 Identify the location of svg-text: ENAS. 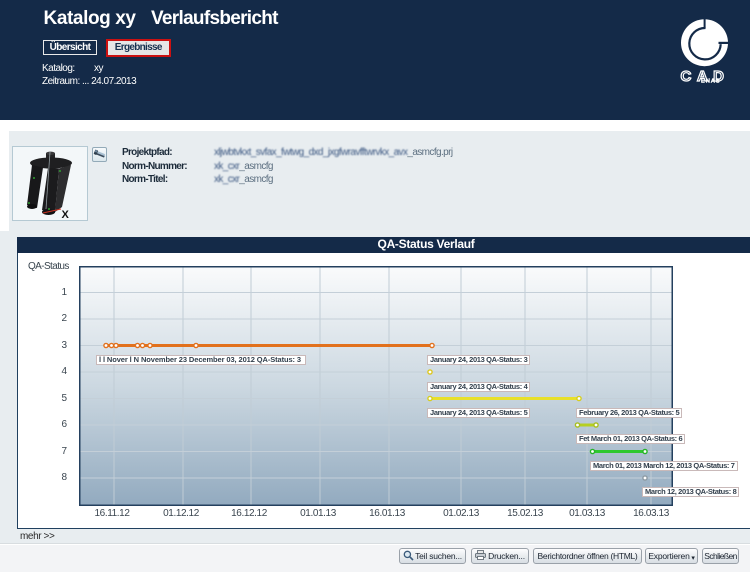
(711, 82).